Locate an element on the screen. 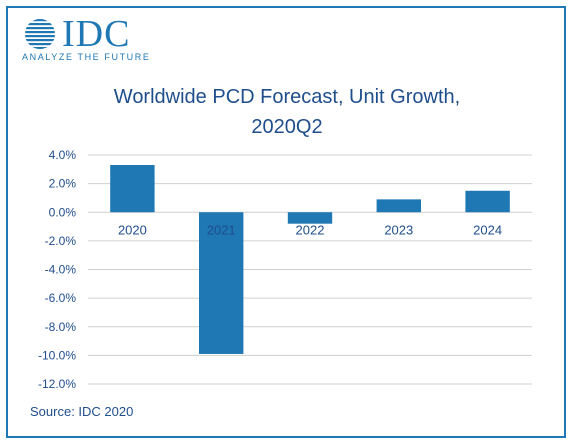 Image resolution: width=574 pixels, height=448 pixels. y-tick-label: 4.0% is located at coordinates (63, 155).